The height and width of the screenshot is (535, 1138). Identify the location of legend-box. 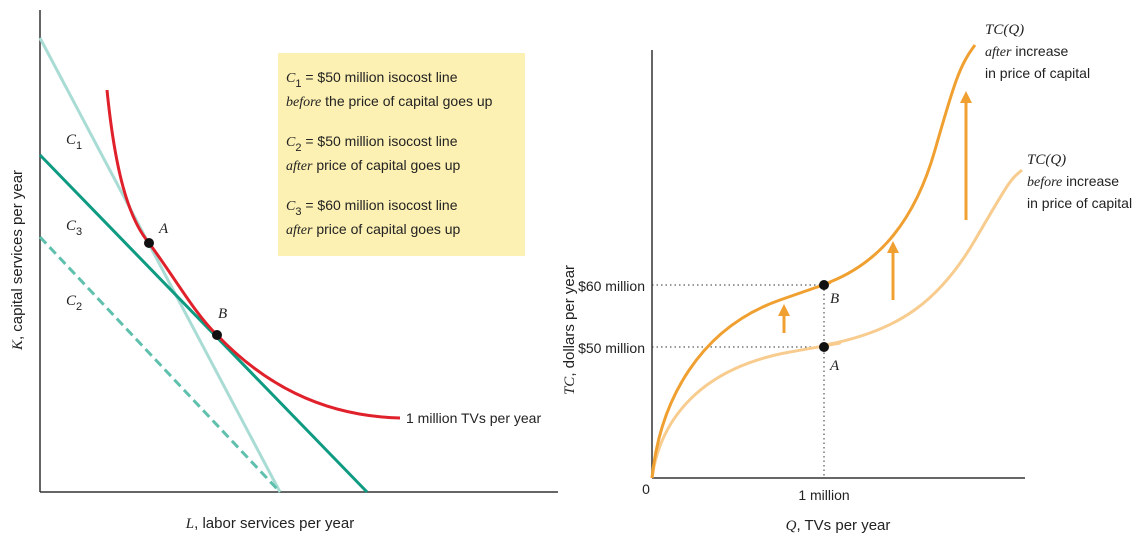
(401, 154).